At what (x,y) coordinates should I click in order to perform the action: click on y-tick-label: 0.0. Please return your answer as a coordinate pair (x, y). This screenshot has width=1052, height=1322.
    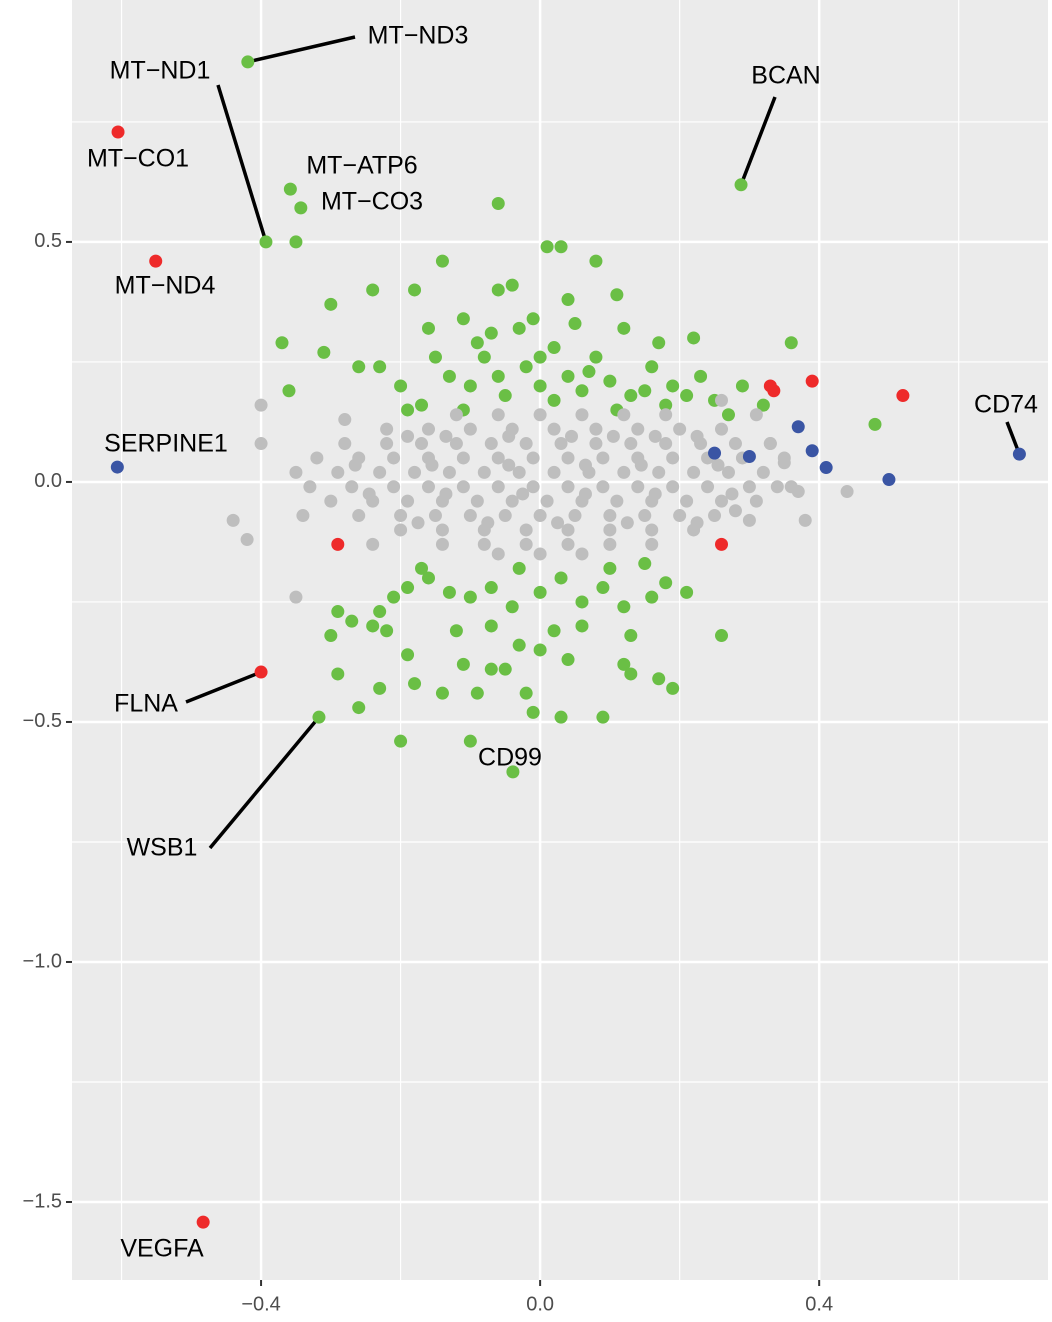
    Looking at the image, I should click on (48, 481).